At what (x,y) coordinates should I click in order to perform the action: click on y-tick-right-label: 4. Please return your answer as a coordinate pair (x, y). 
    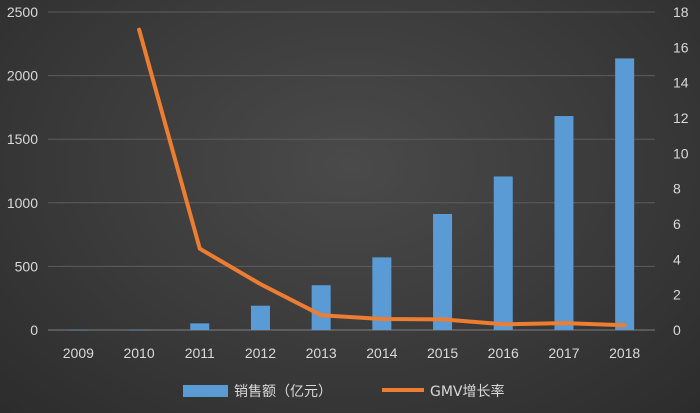
    Looking at the image, I should click on (677, 259).